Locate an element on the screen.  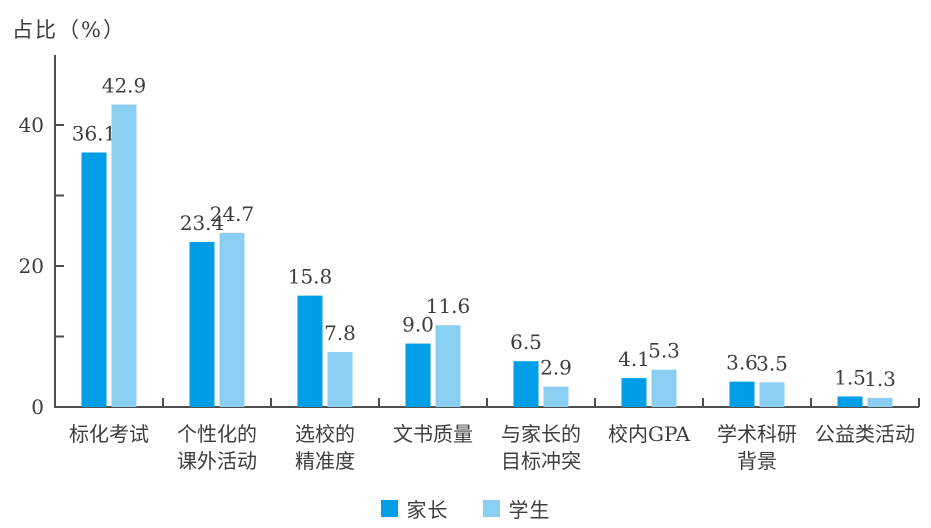
y-axis-title: 占比（%） is located at coordinates (69, 30).